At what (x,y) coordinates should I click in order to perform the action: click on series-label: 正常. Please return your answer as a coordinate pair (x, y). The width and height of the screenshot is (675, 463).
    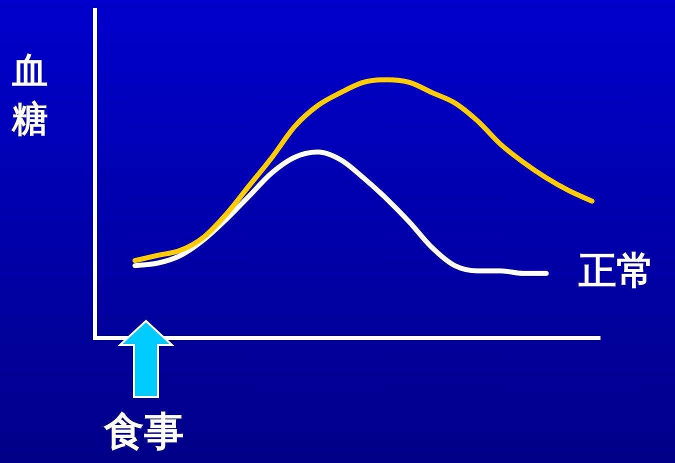
    Looking at the image, I should click on (616, 270).